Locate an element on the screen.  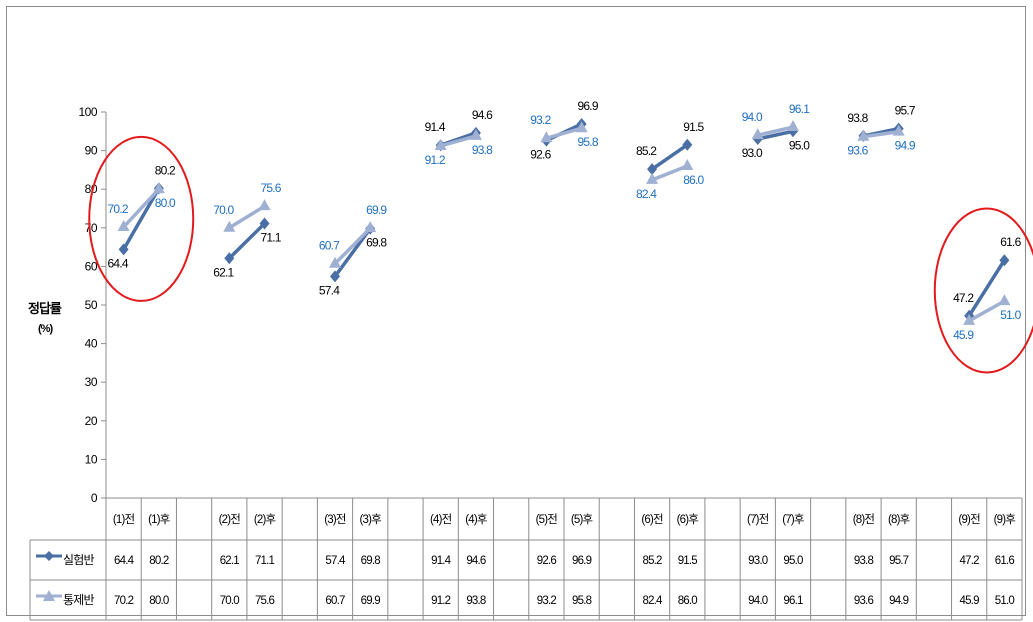
y-tick-label: 70 is located at coordinates (91, 228).